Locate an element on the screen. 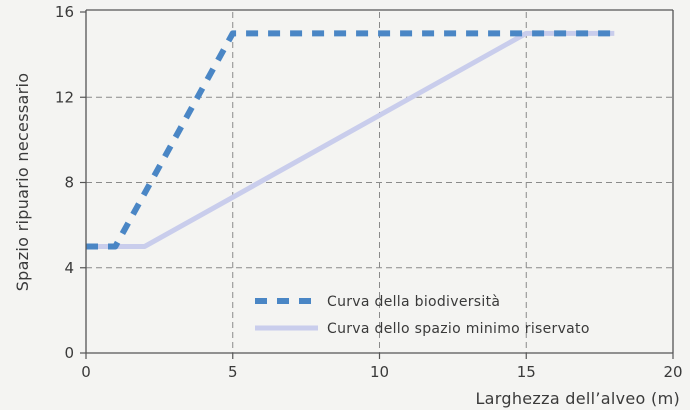 This screenshot has height=410, width=690. y-tick-label-8: 8 is located at coordinates (69, 183).